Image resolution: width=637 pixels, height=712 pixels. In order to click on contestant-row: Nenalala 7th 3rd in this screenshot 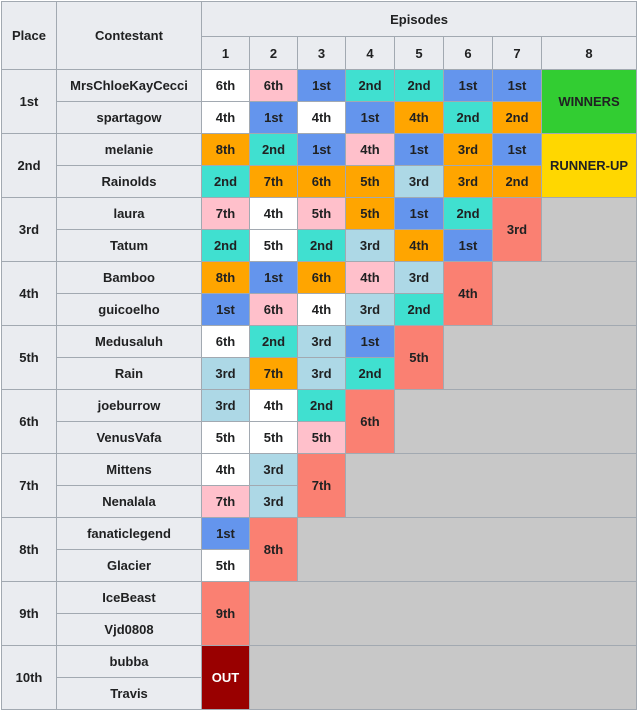, I will do `click(319, 501)`.